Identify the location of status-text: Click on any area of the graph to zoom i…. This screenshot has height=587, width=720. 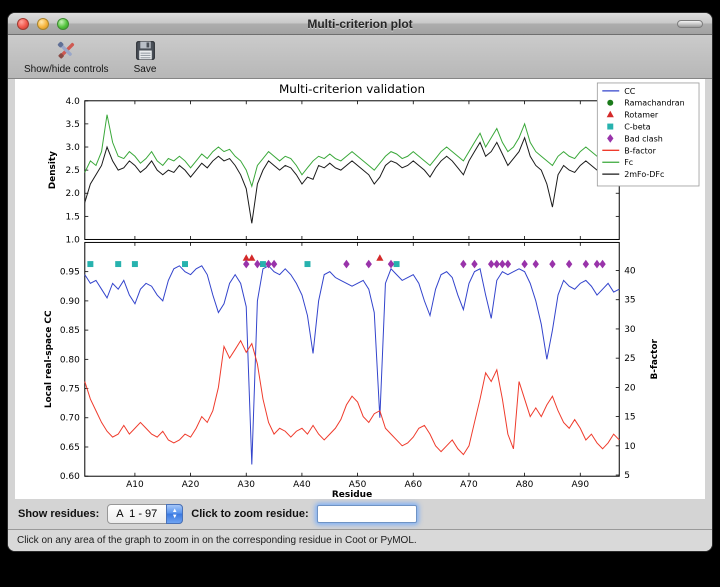
(217, 540).